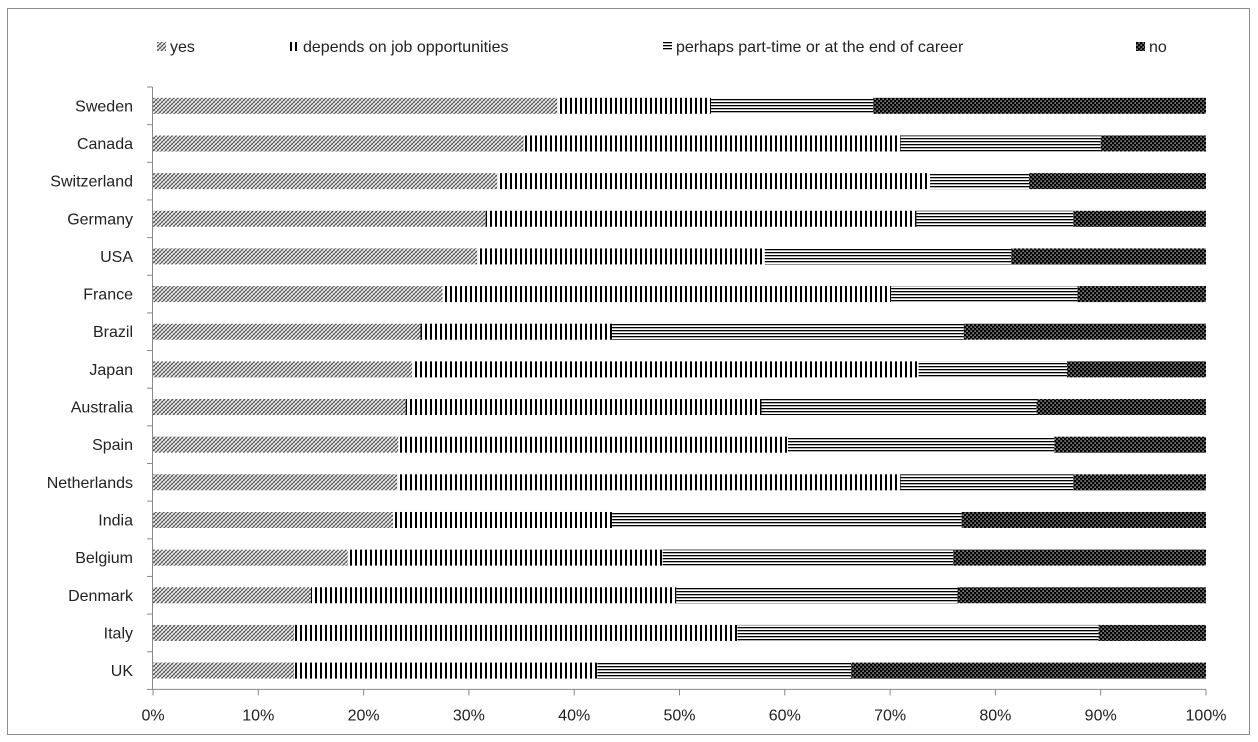 The width and height of the screenshot is (1258, 742). Describe the element at coordinates (182, 47) in the screenshot. I see `legend-label: yes` at that location.